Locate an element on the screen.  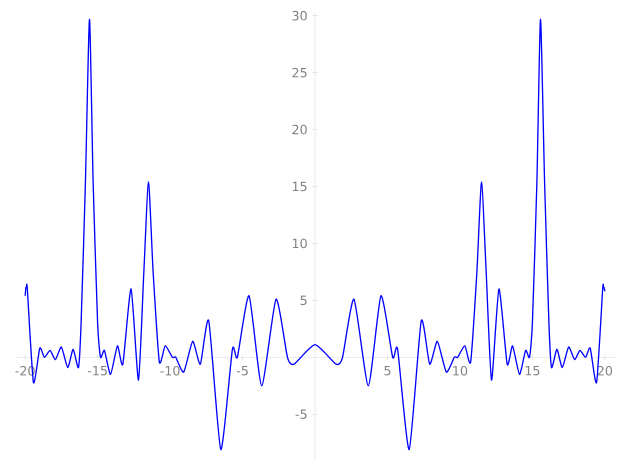
y-tick-label: 10 is located at coordinates (299, 243).